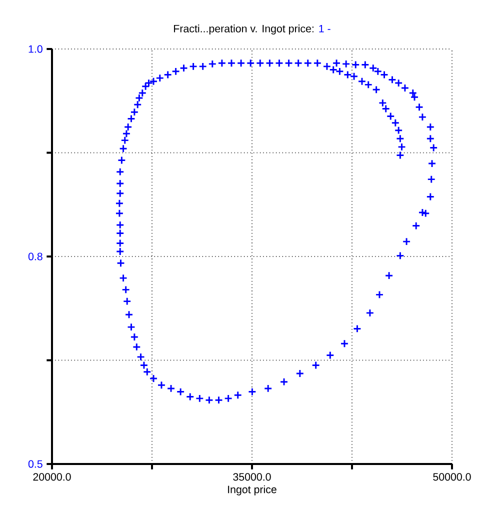 The image size is (480, 522). Describe the element at coordinates (244, 29) in the screenshot. I see `chart-title: Fracti...peration v. Ingot price:` at that location.